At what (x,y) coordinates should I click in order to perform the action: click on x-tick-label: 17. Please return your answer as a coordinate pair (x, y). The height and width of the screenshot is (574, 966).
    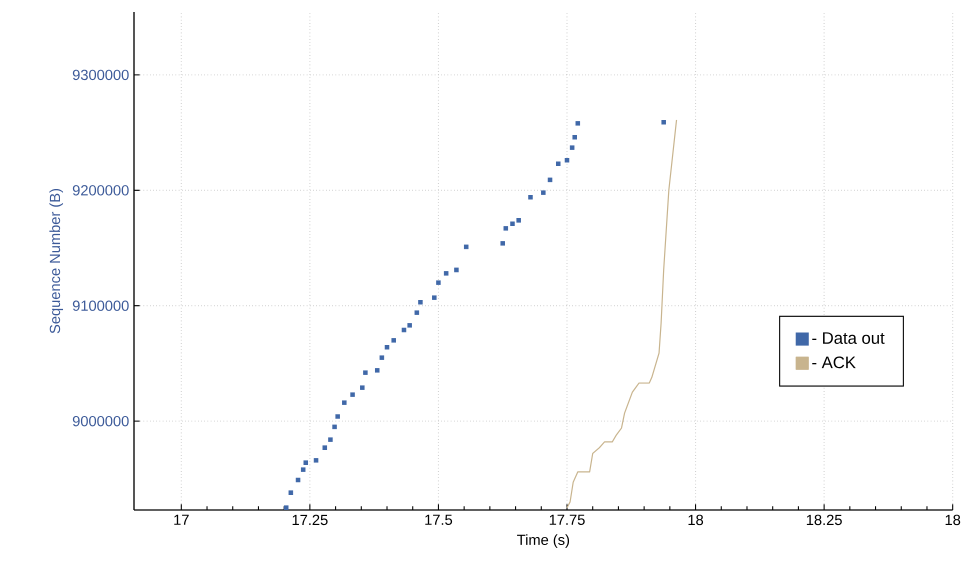
    Looking at the image, I should click on (181, 519).